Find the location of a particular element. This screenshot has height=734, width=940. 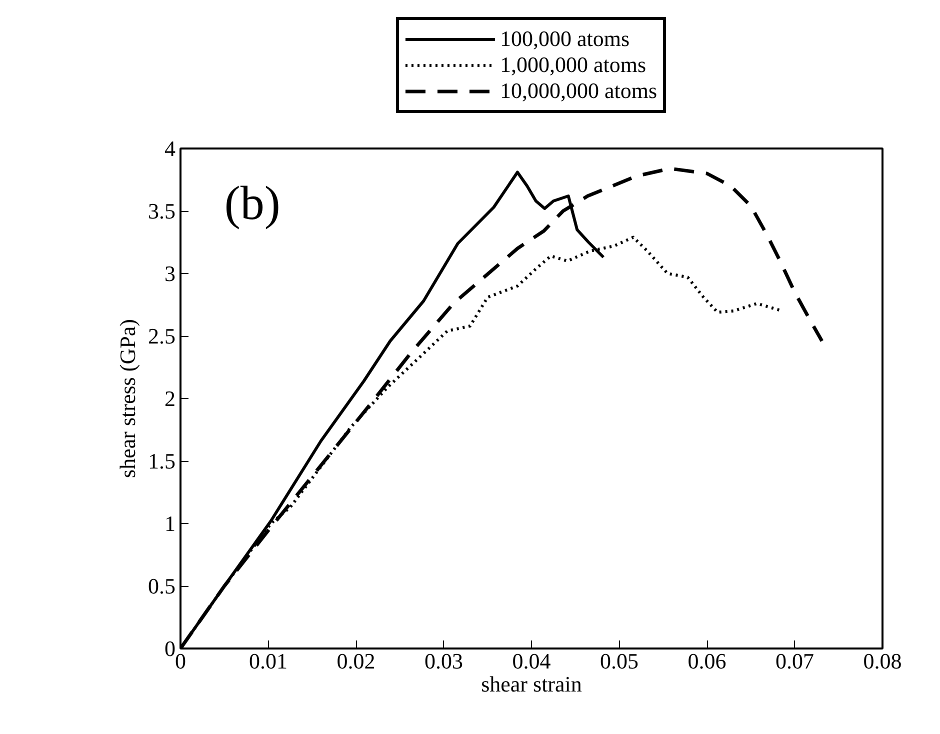

x-tick-label: 0.07 is located at coordinates (795, 661).